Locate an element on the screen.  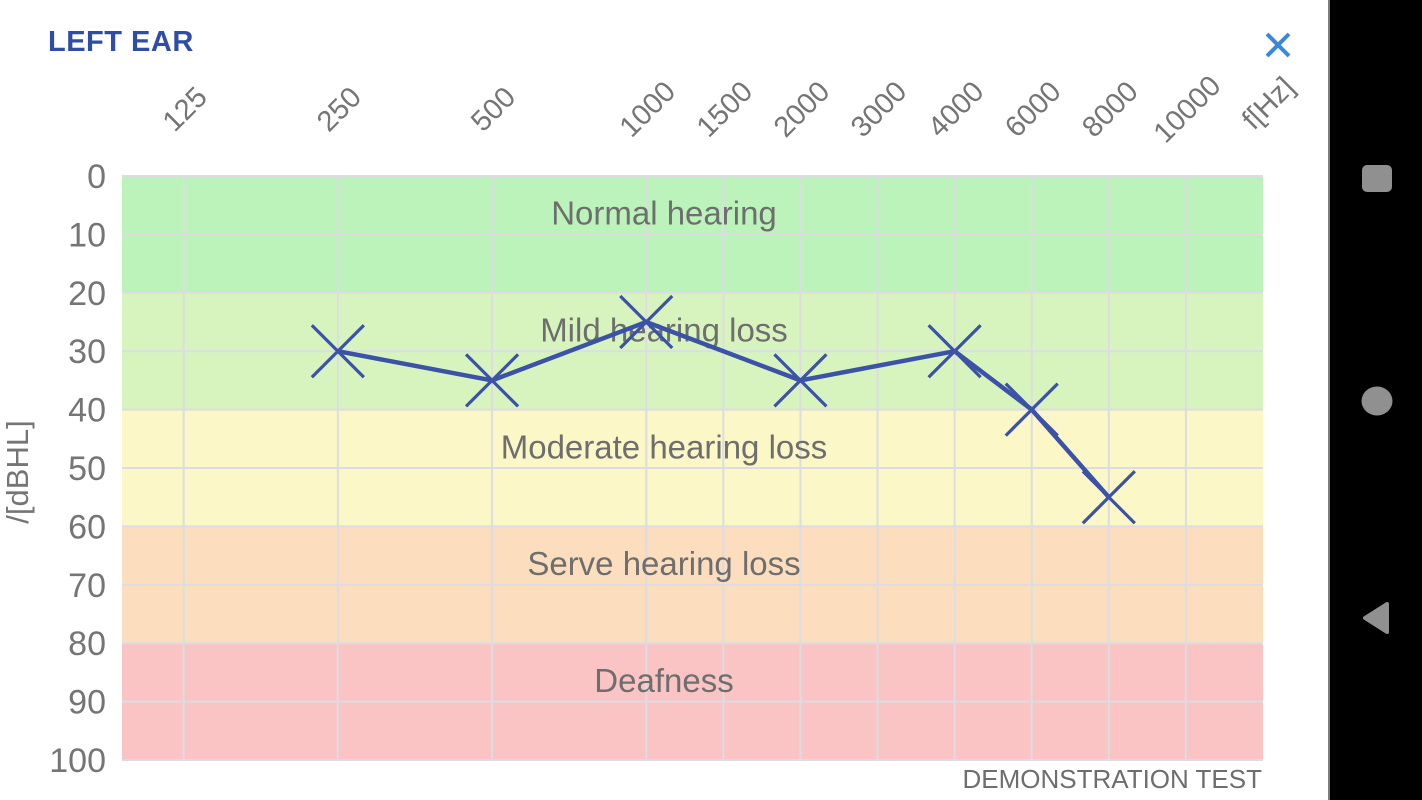
x-tick-label: 3000 is located at coordinates (879, 110).